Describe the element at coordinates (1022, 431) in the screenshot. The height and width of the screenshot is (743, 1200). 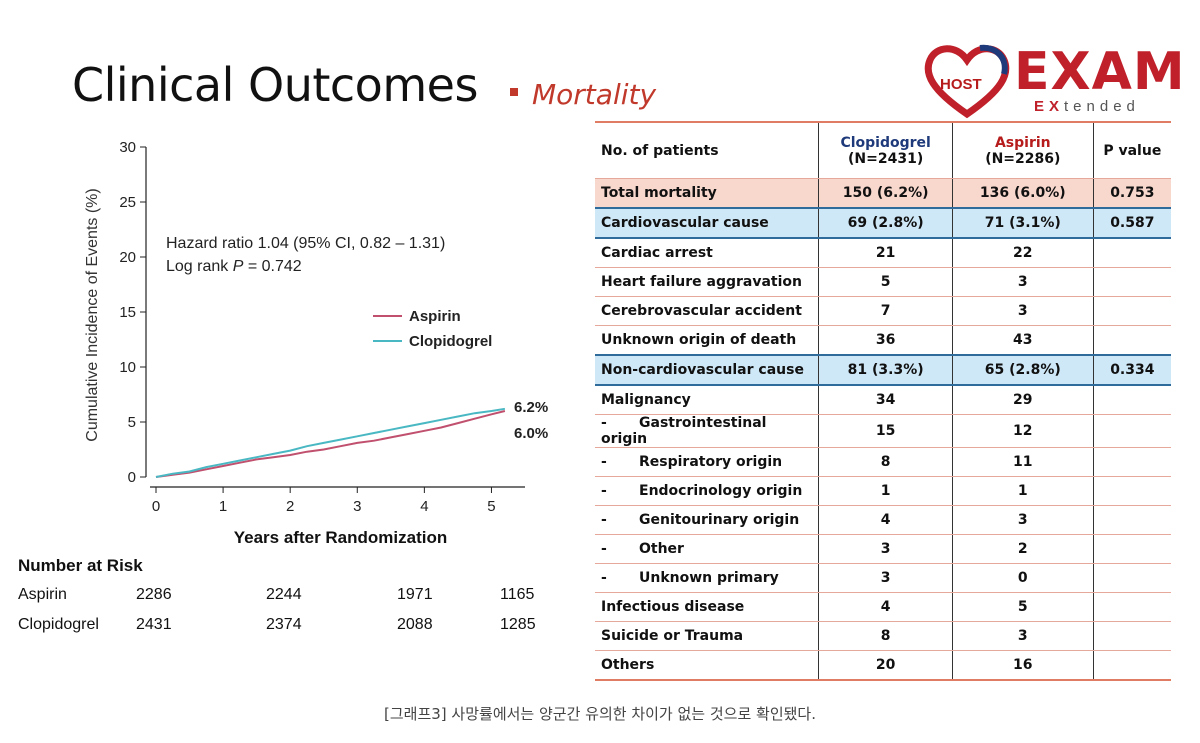
I see `aspirin-value: 12` at that location.